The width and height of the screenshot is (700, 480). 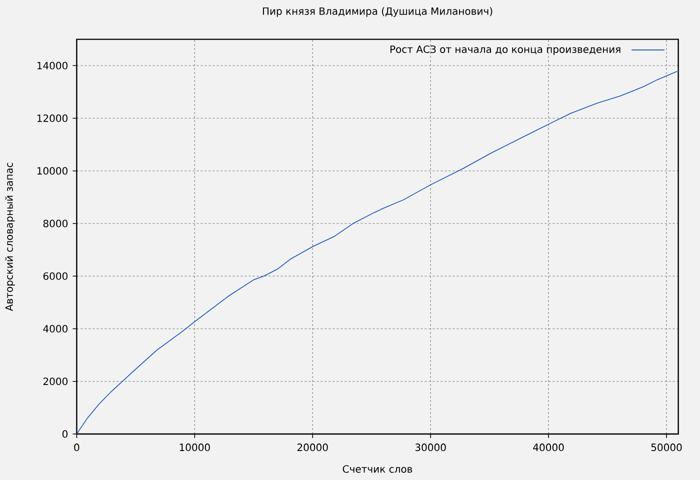 I want to click on legend-label: Рост АСЗ от начала до конца произведения, so click(x=505, y=50).